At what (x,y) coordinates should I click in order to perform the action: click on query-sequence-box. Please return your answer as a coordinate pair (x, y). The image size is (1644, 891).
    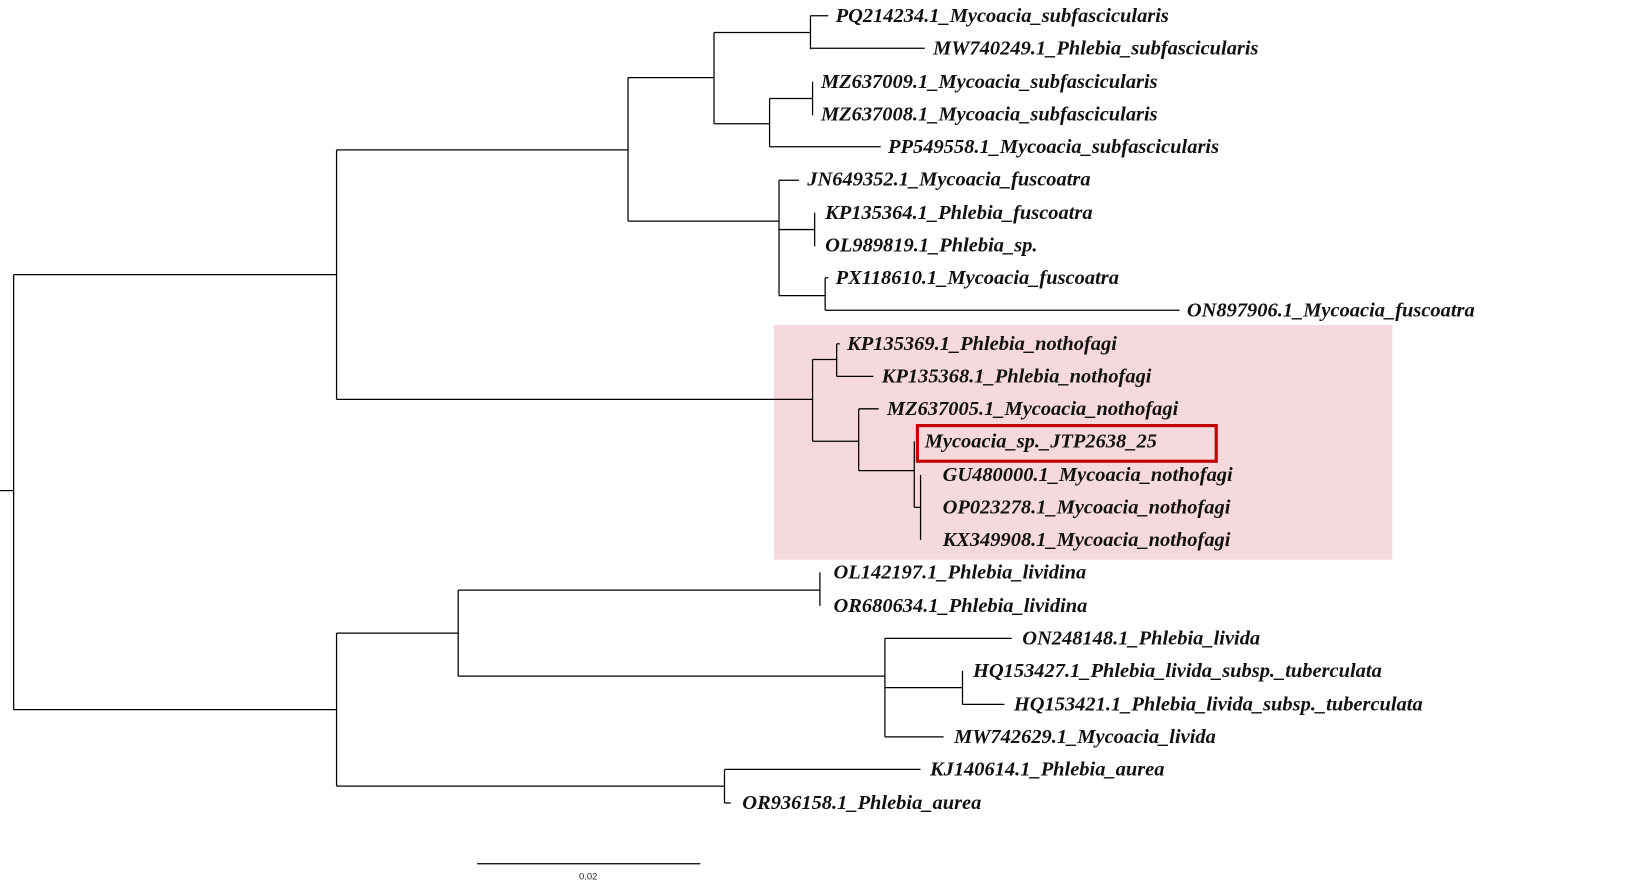
    Looking at the image, I should click on (1066, 443).